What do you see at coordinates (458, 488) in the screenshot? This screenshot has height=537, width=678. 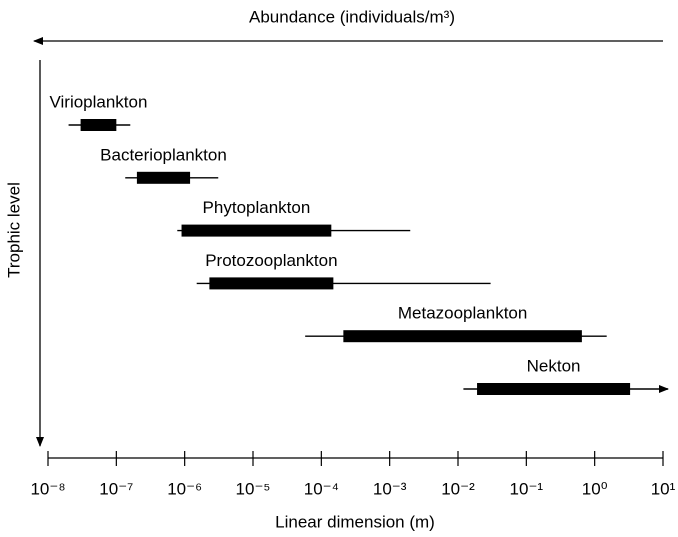 I see `x-tick-label: 10⁻²` at bounding box center [458, 488].